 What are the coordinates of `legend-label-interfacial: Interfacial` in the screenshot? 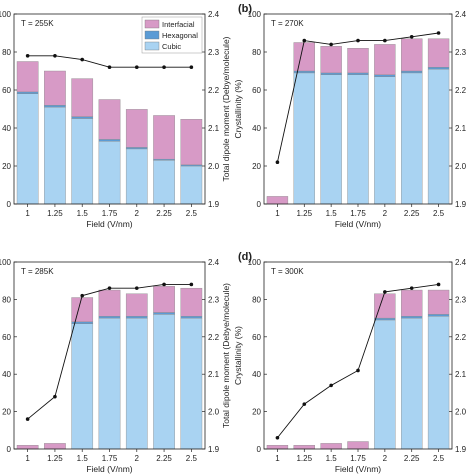 It's located at (178, 24).